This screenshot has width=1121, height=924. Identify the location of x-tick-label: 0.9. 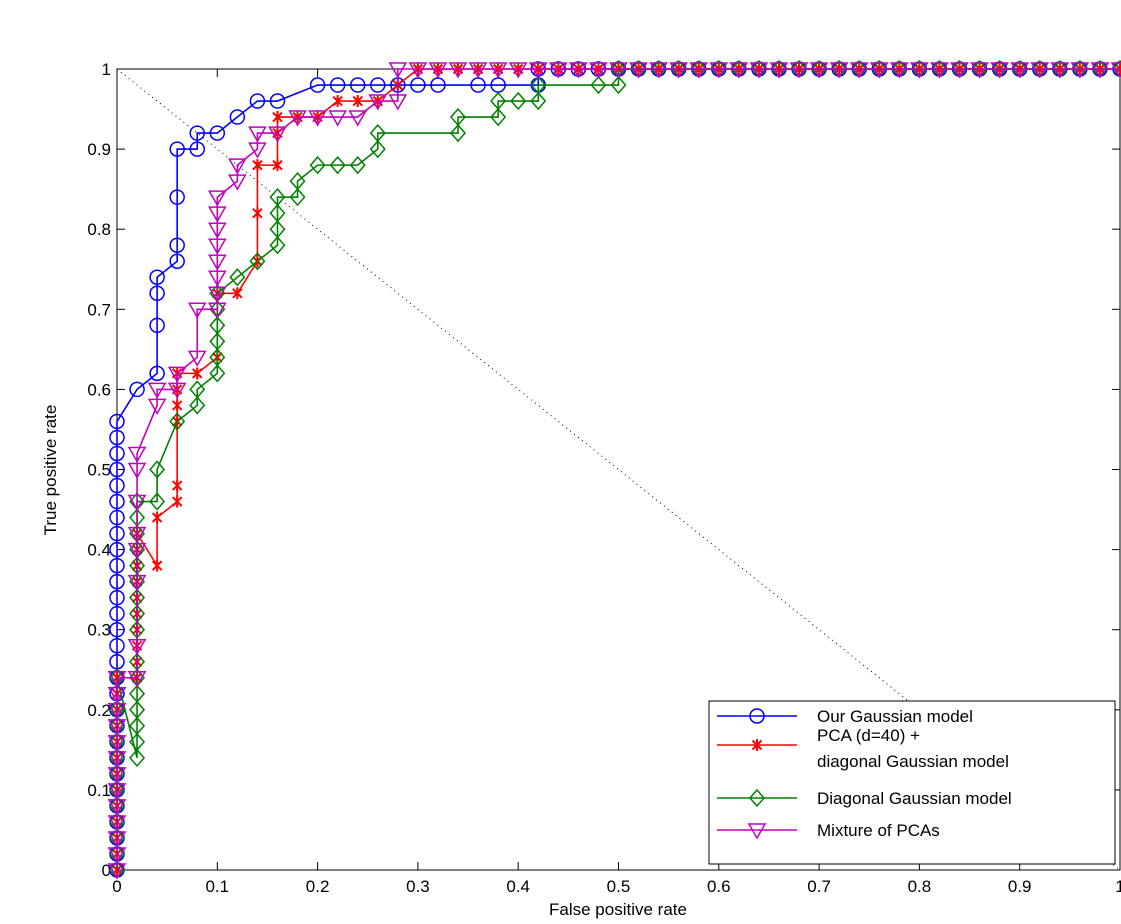
(1020, 886).